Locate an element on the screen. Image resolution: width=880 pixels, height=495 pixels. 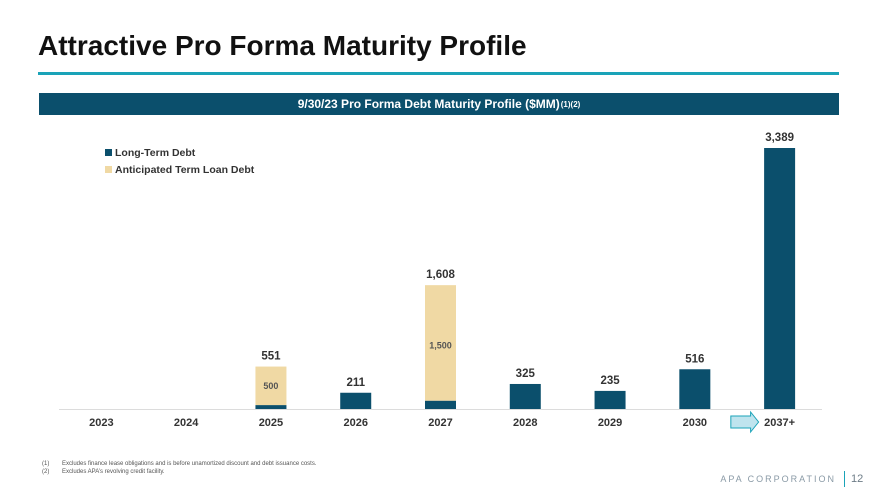
x-tick-2026: 2026 is located at coordinates (355, 423).